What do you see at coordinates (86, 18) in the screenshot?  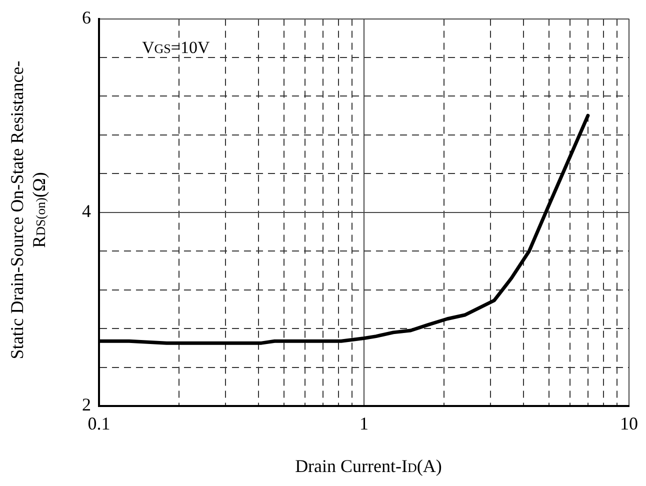 I see `y-tick-label: 6` at bounding box center [86, 18].